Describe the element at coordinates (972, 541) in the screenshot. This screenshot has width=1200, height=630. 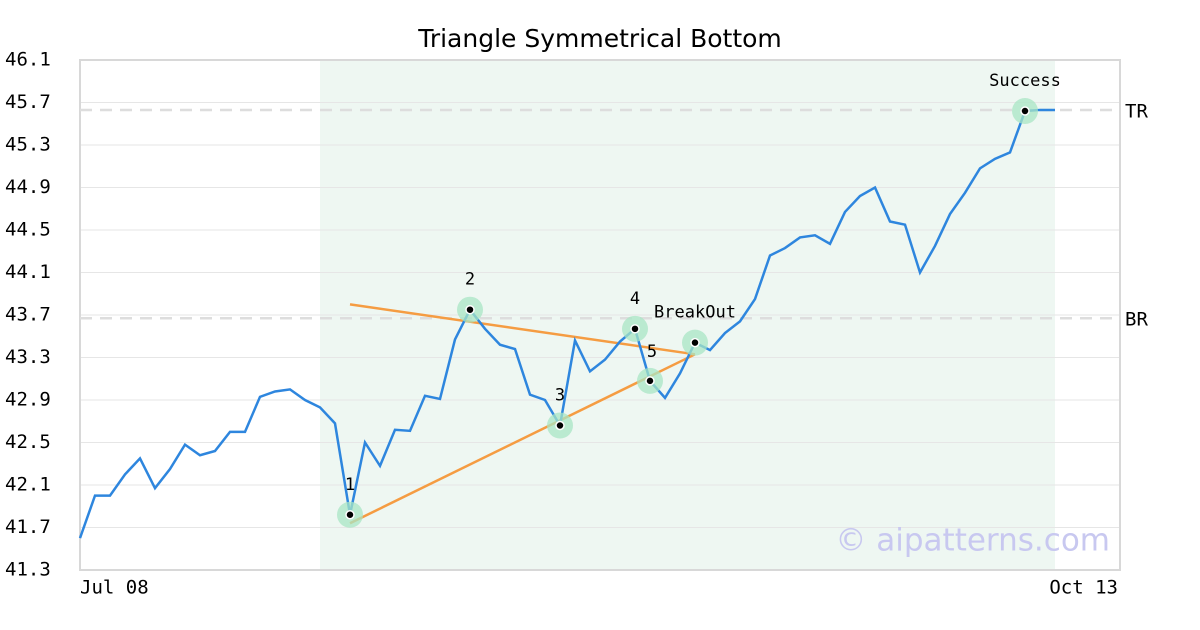
I see `watermark: © aipatterns.com` at that location.